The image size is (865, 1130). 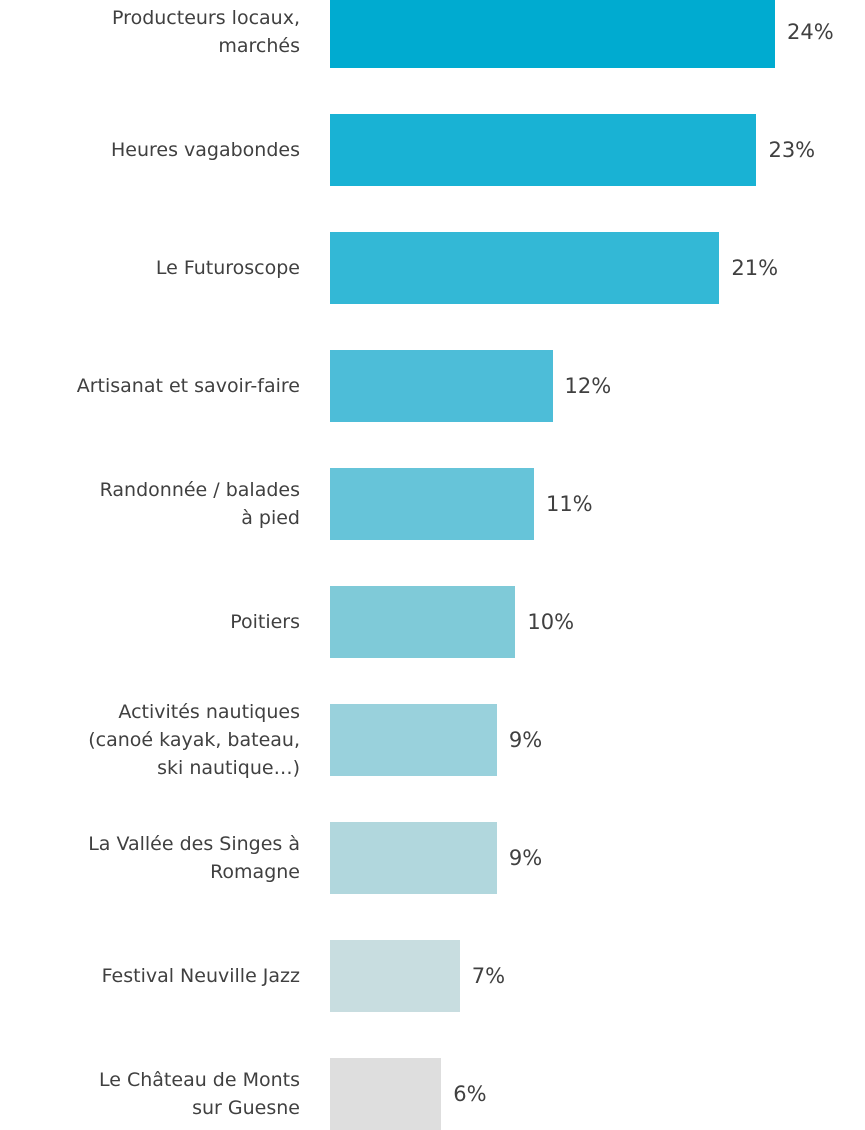 I want to click on category-label: Poitiers, so click(x=265, y=622).